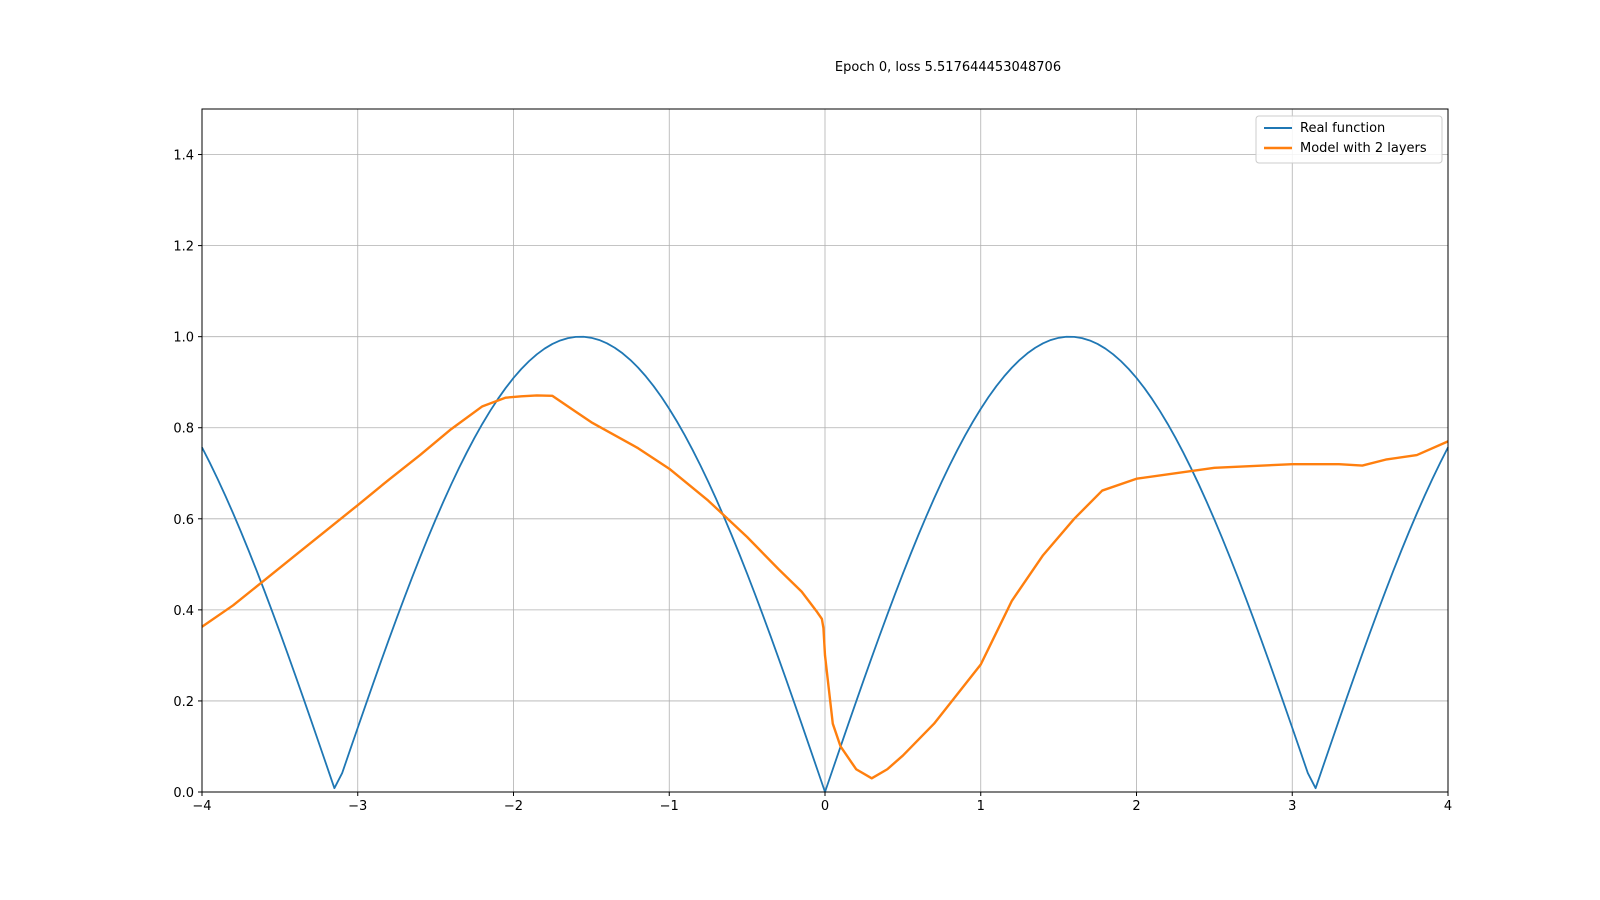 This screenshot has width=1600, height=900. Describe the element at coordinates (183, 429) in the screenshot. I see `y-tick-label: 0.8` at that location.